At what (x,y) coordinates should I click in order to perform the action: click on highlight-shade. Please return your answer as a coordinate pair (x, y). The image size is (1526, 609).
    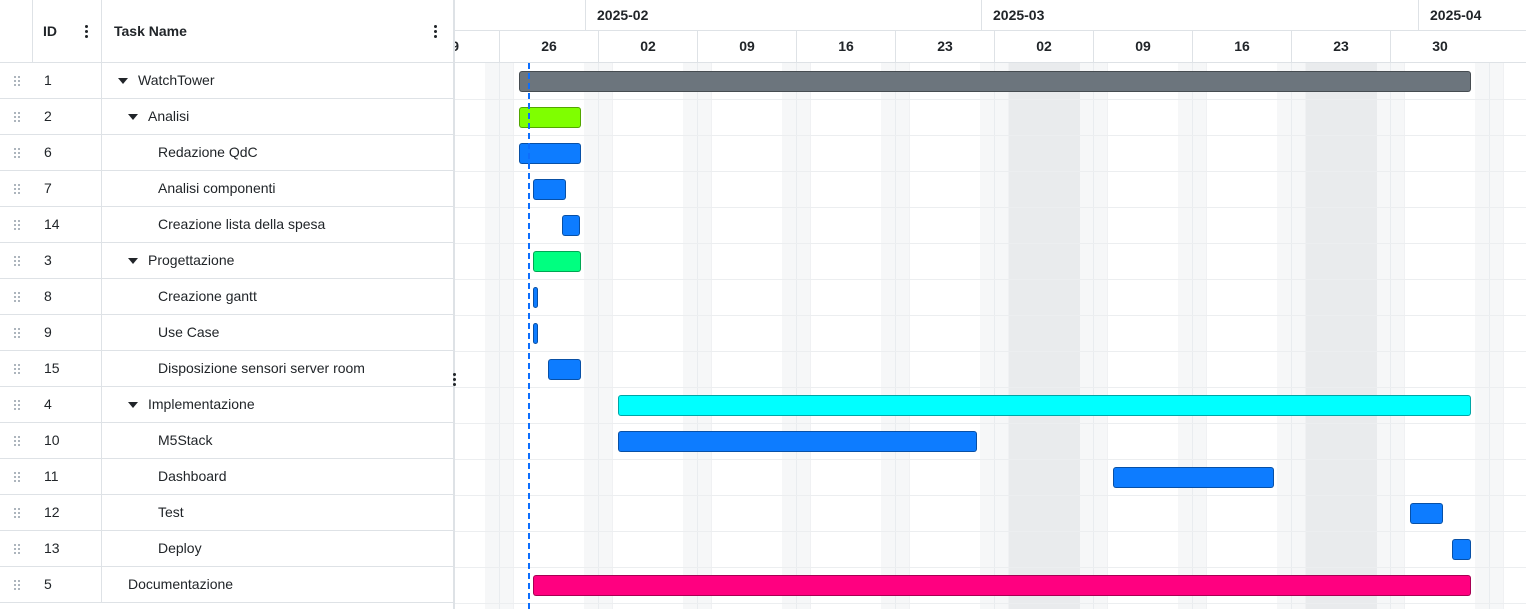
    Looking at the image, I should click on (1341, 336).